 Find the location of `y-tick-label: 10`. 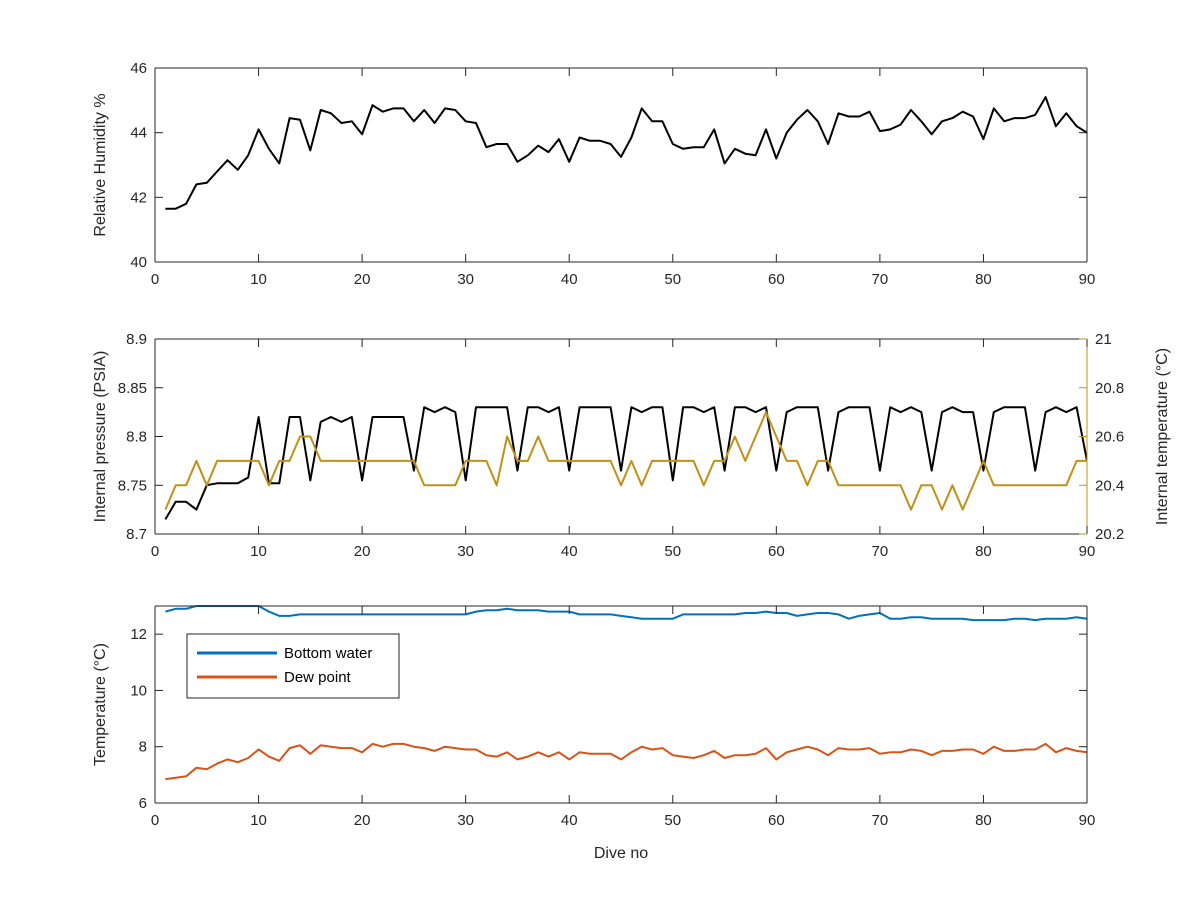

y-tick-label: 10 is located at coordinates (138, 690).